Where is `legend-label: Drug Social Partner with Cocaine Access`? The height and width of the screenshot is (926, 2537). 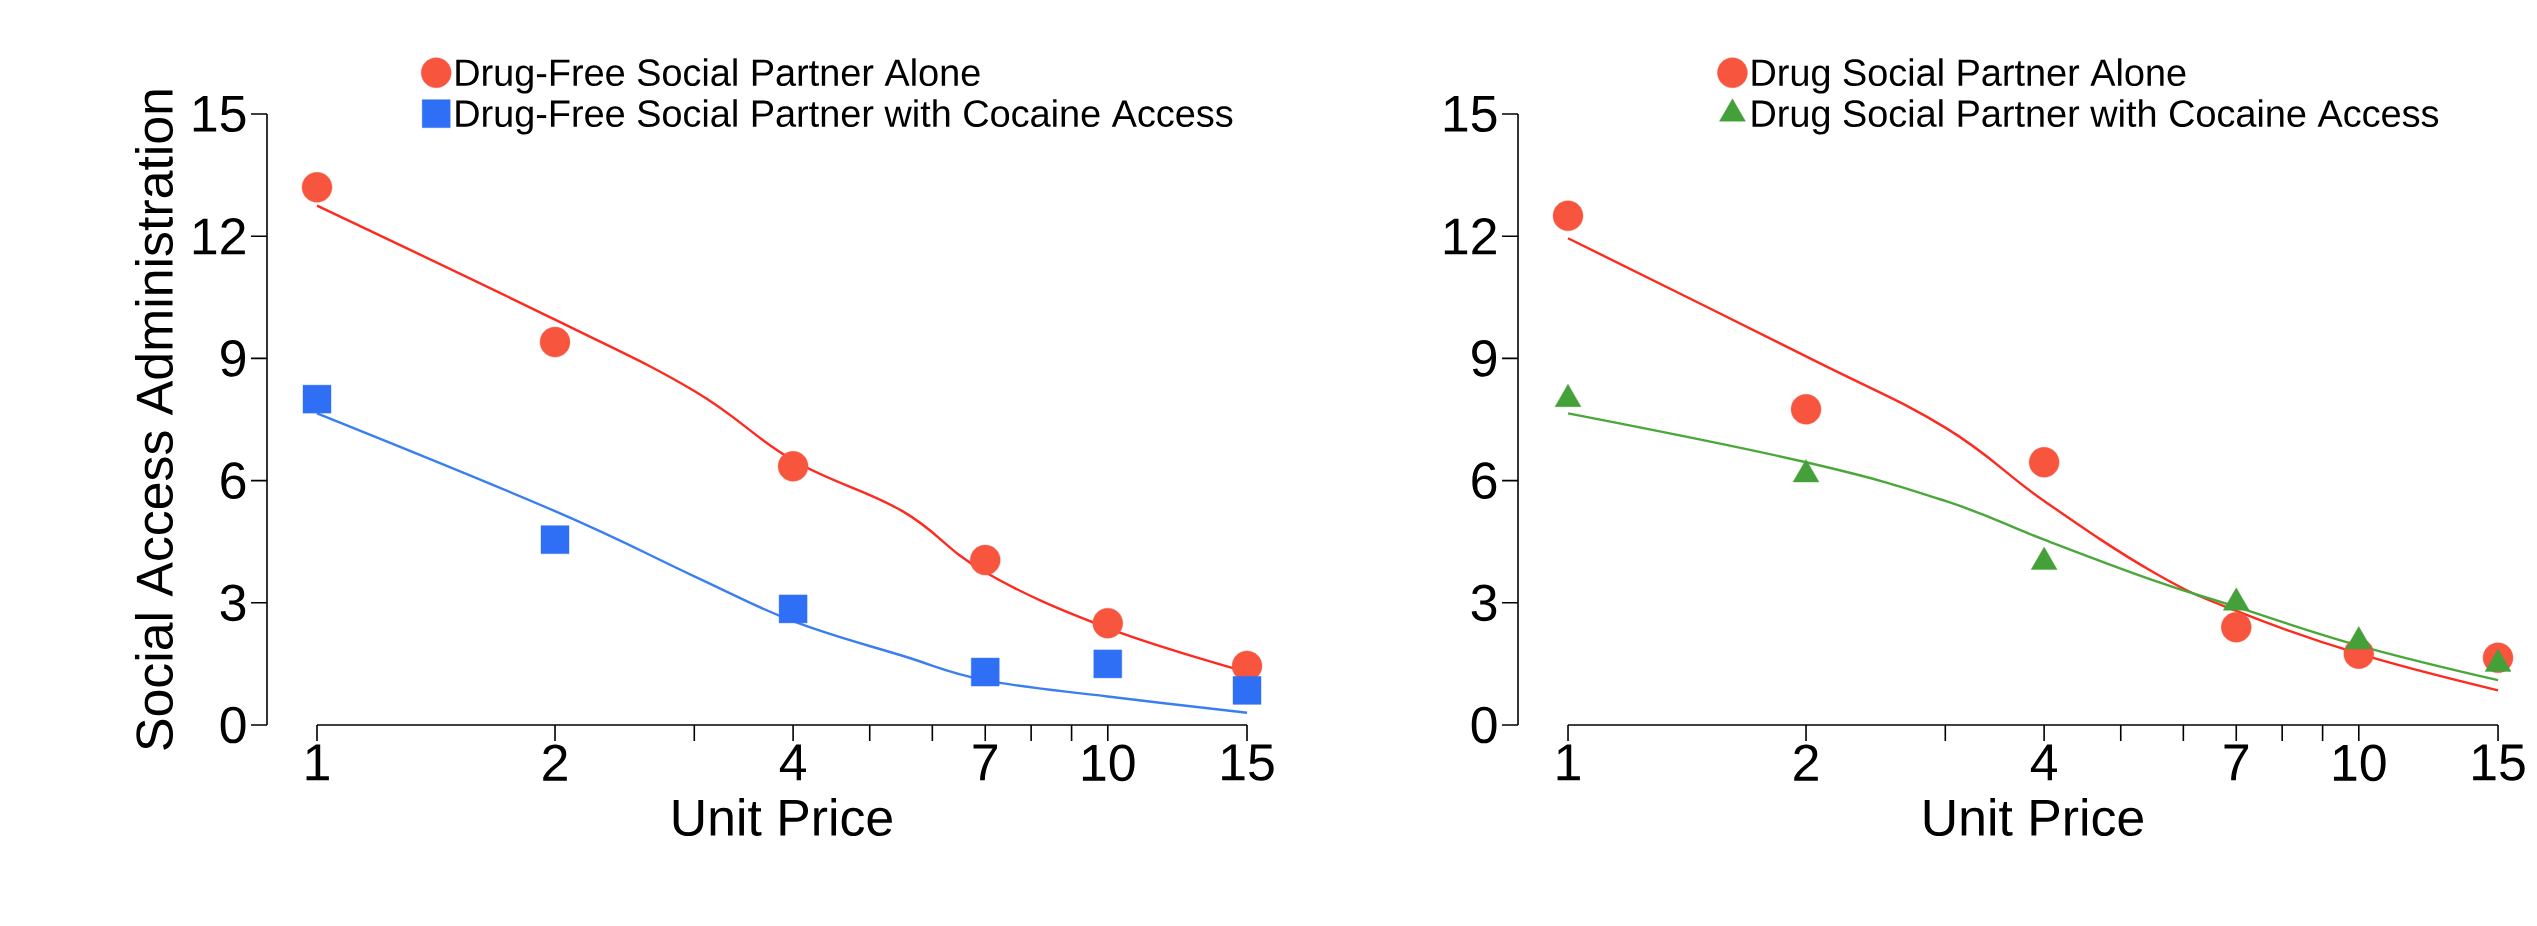
legend-label: Drug Social Partner with Cocaine Access is located at coordinates (2095, 117).